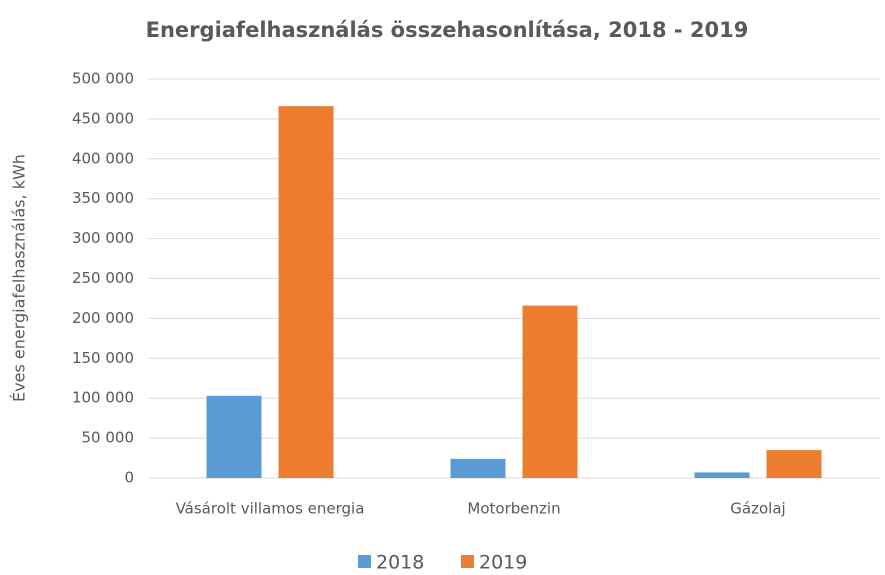  What do you see at coordinates (19, 278) in the screenshot?
I see `y-axis-label: Éves energiafelhasználás, kWh` at bounding box center [19, 278].